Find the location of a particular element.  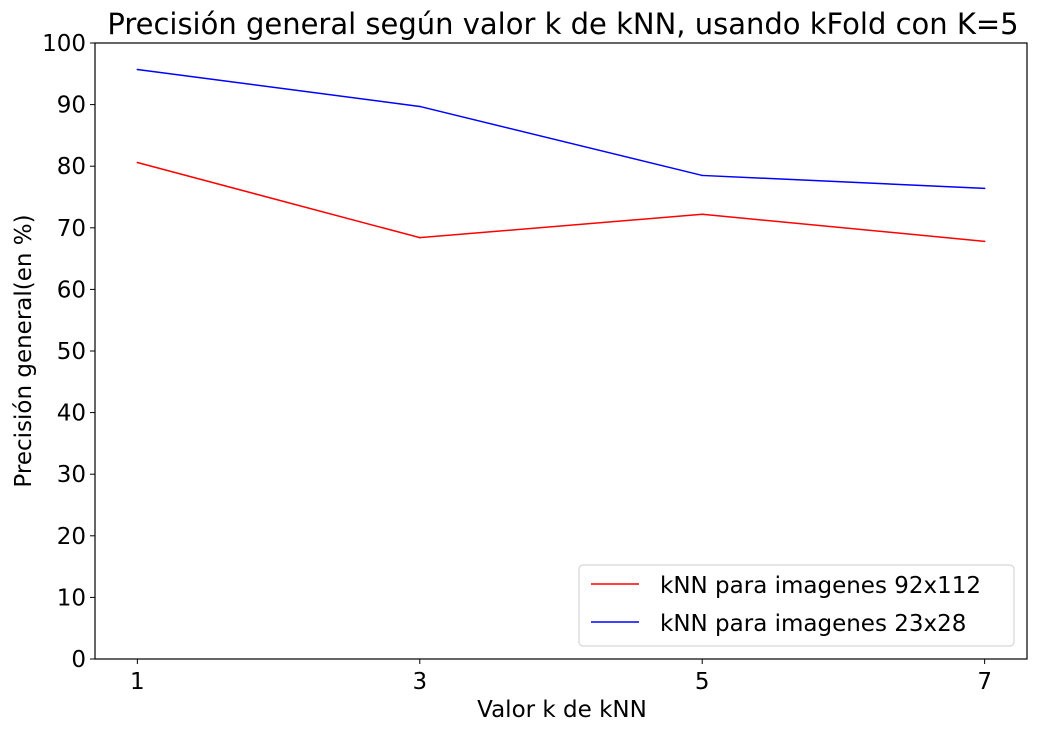

y-tick-label: 20 is located at coordinates (71, 537).